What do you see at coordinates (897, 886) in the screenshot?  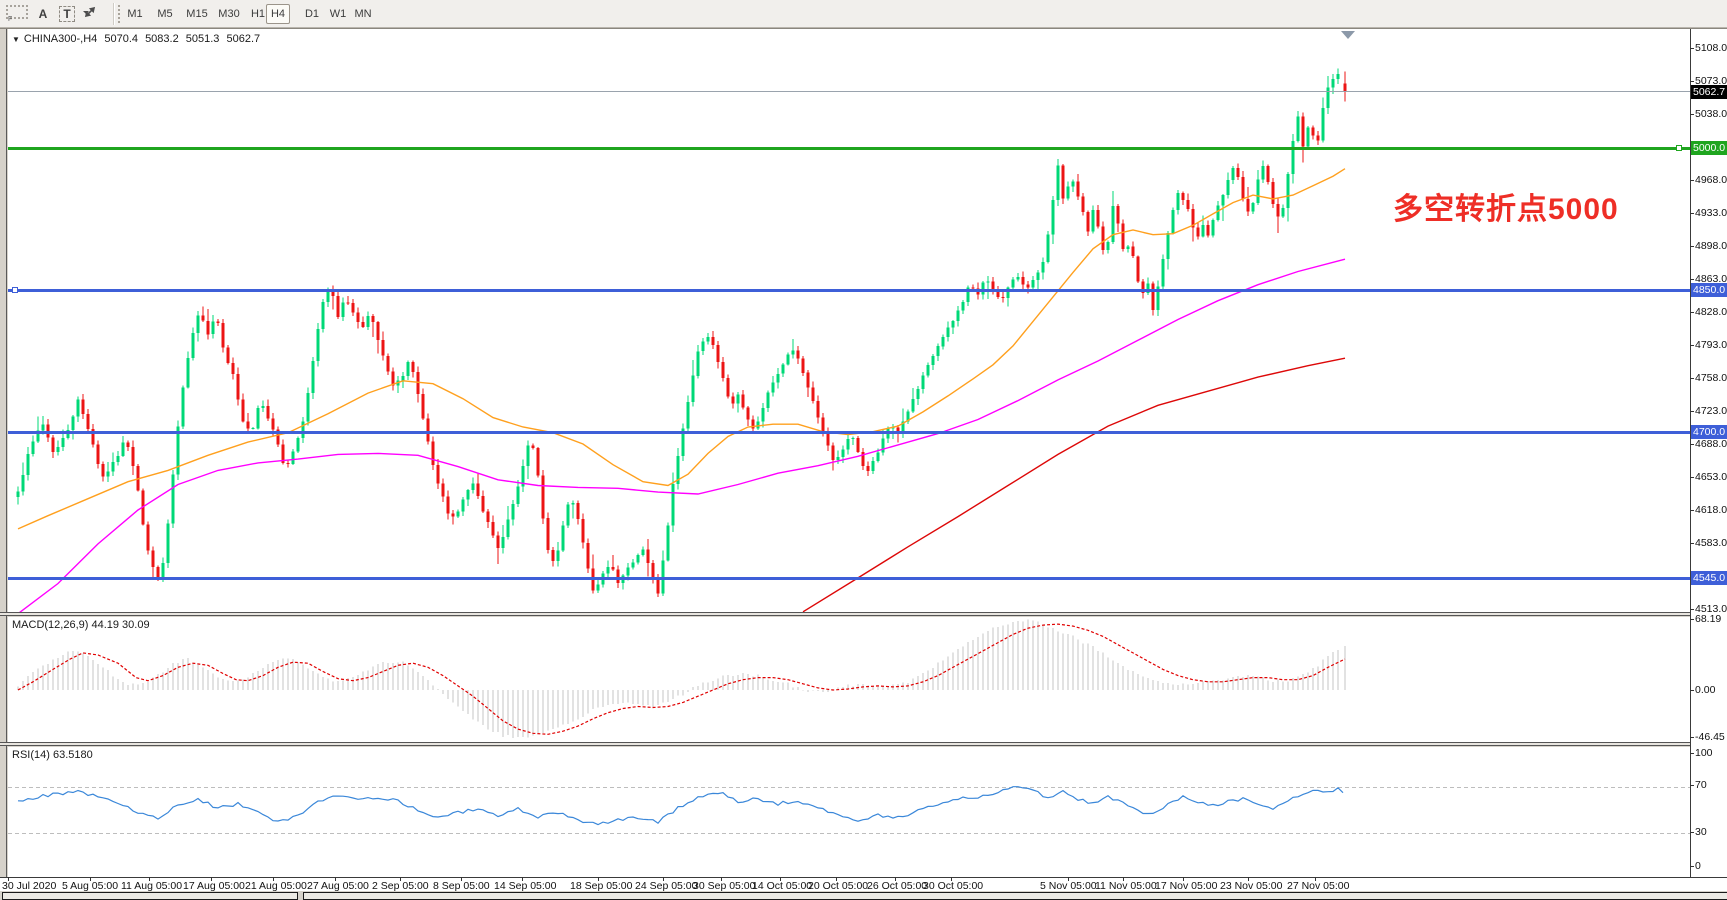 I see `time-label: 26 Oct 05:00` at bounding box center [897, 886].